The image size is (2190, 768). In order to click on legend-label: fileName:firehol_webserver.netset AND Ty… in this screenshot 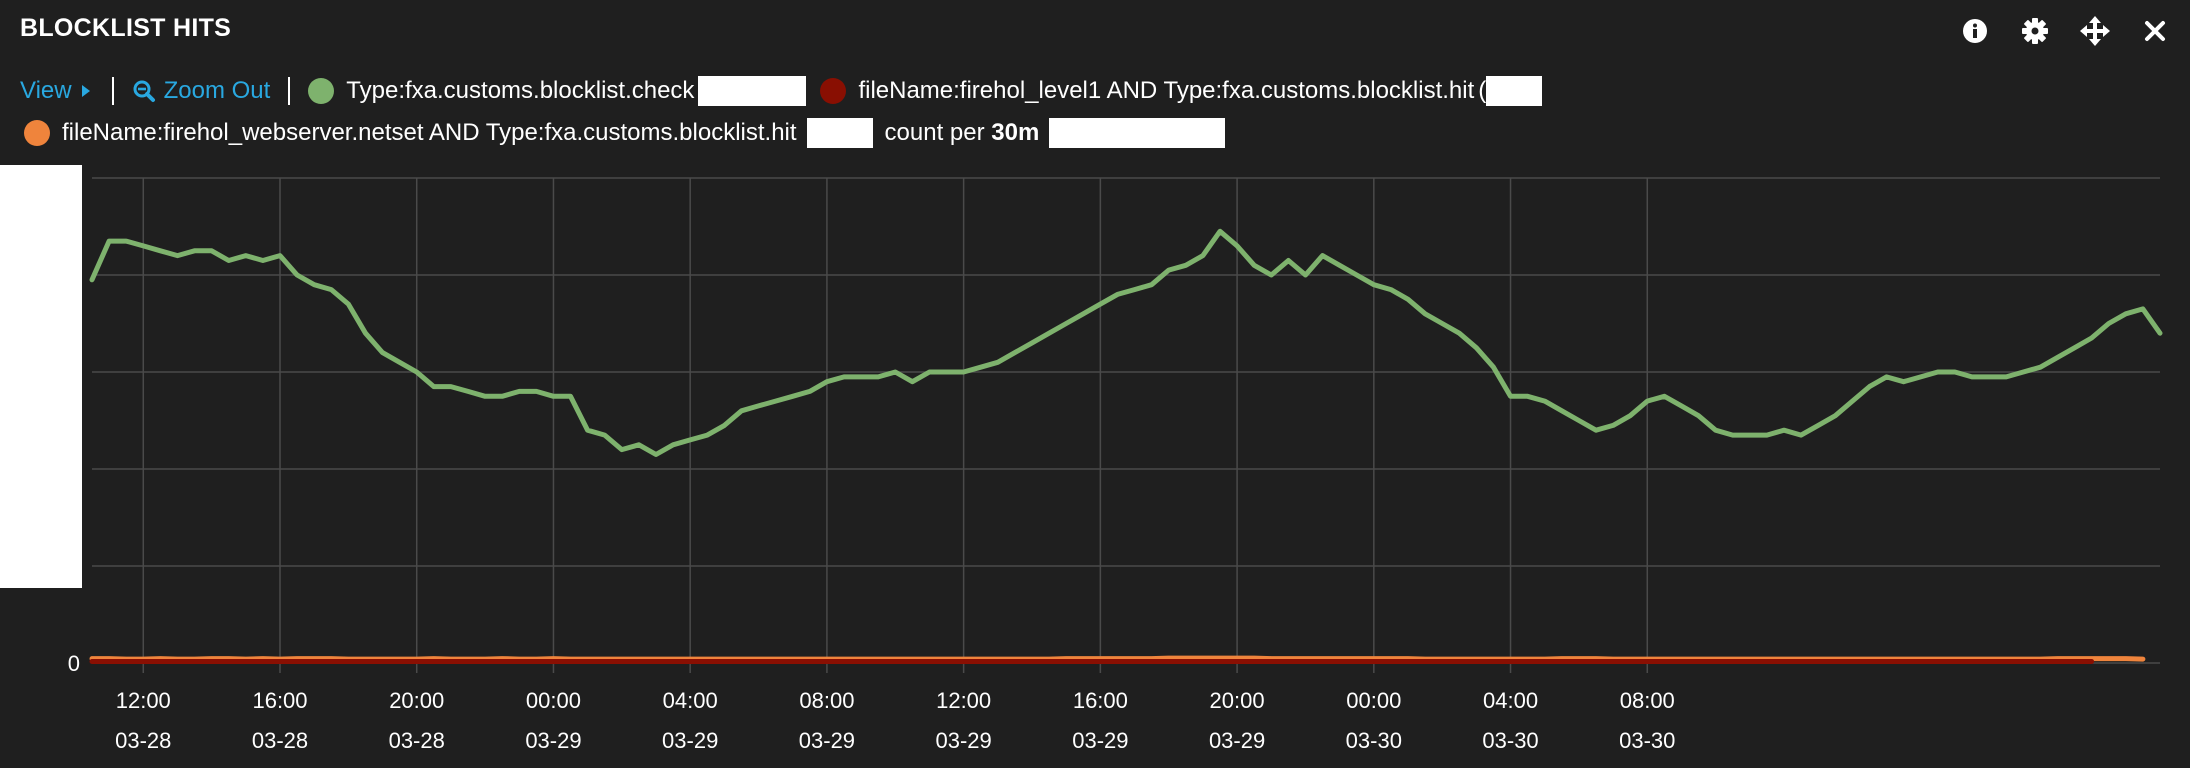, I will do `click(429, 132)`.